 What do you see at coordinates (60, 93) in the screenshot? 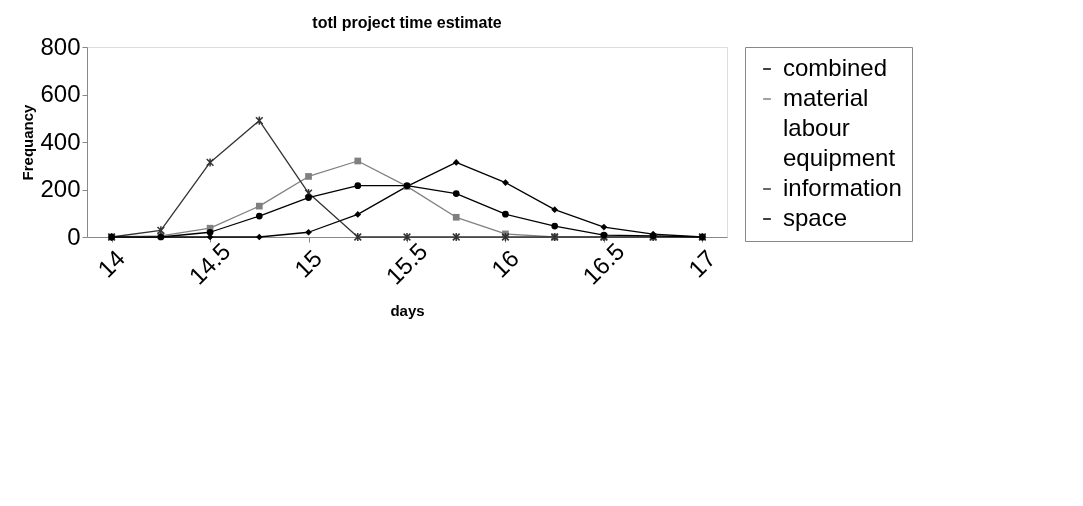
I see `y-tick-label: 600` at bounding box center [60, 93].